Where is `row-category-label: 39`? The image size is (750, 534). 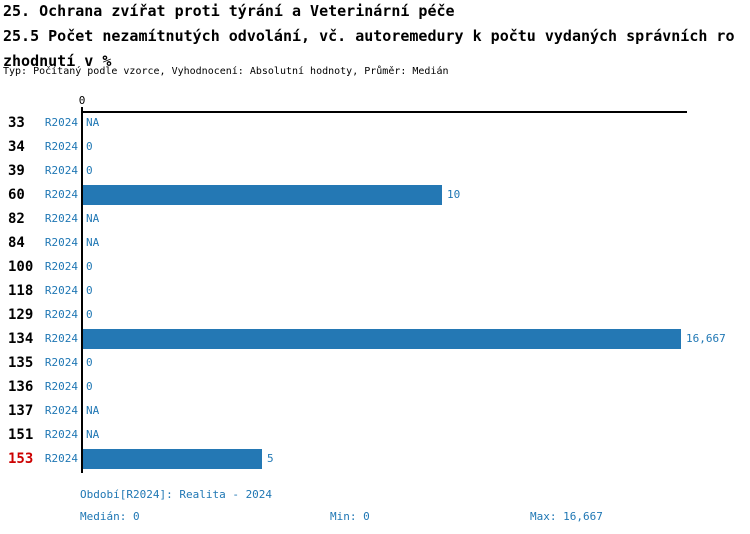 row-category-label: 39 is located at coordinates (16, 171).